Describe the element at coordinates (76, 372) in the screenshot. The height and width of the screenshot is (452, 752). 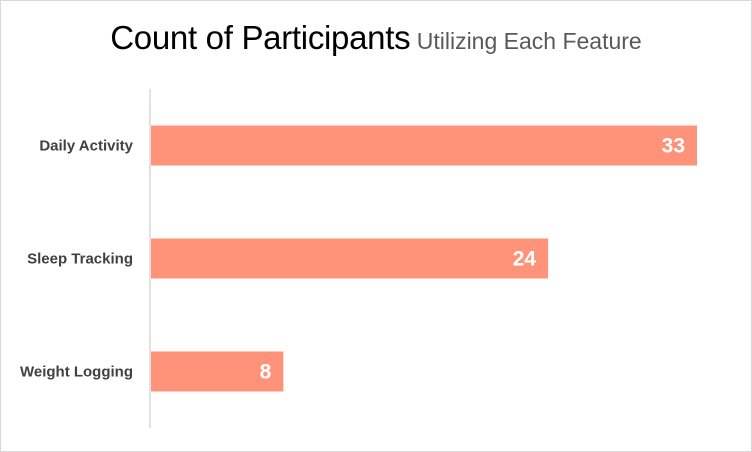
I see `category-label: Weight Logging` at that location.